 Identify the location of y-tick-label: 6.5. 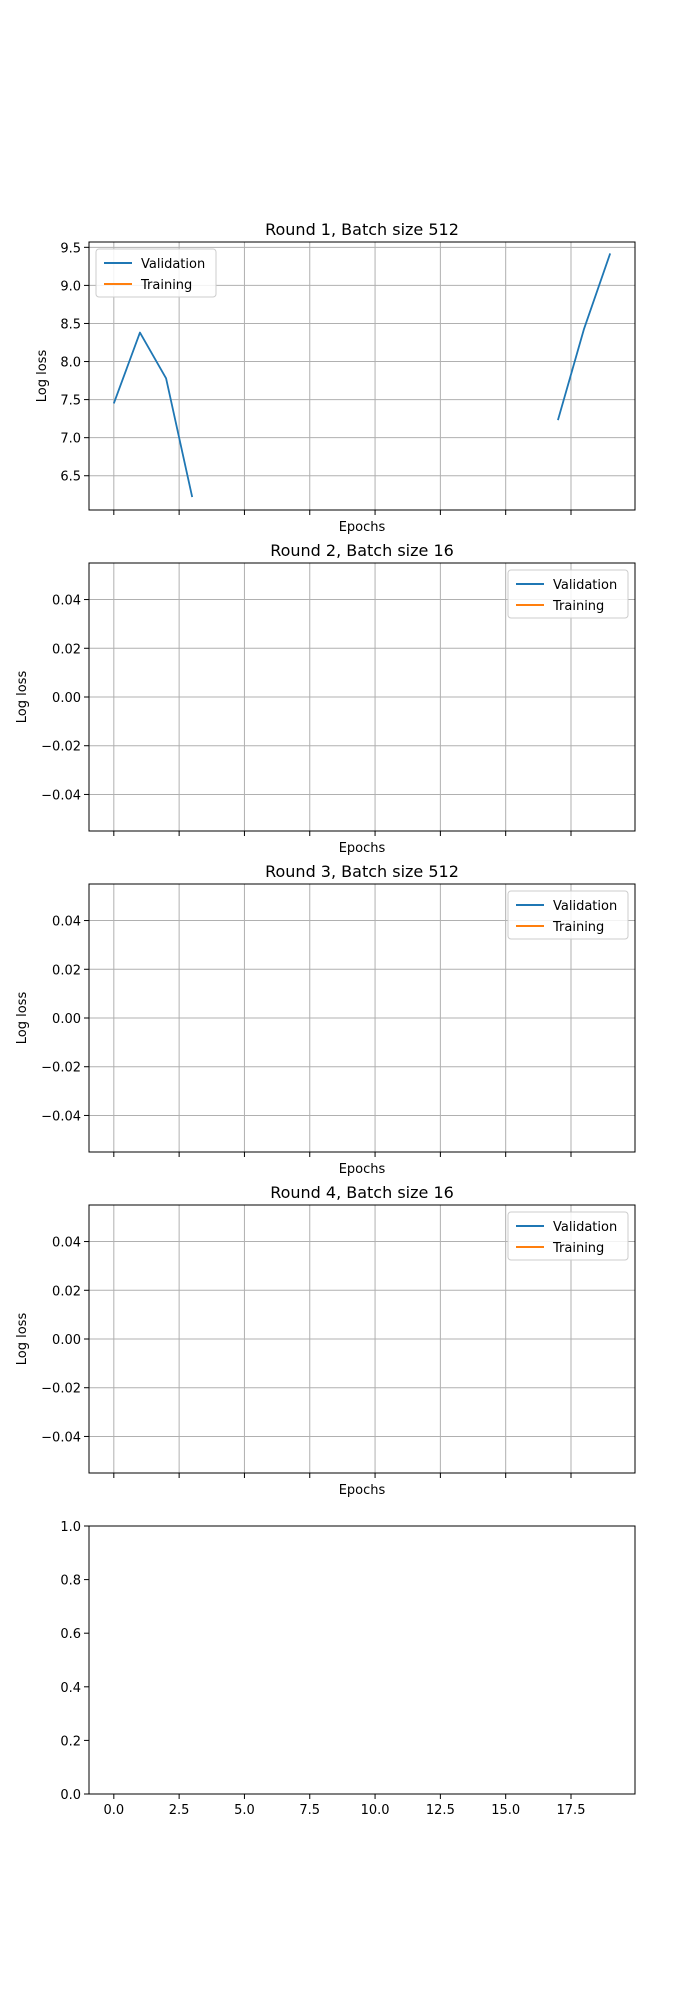
(70, 477).